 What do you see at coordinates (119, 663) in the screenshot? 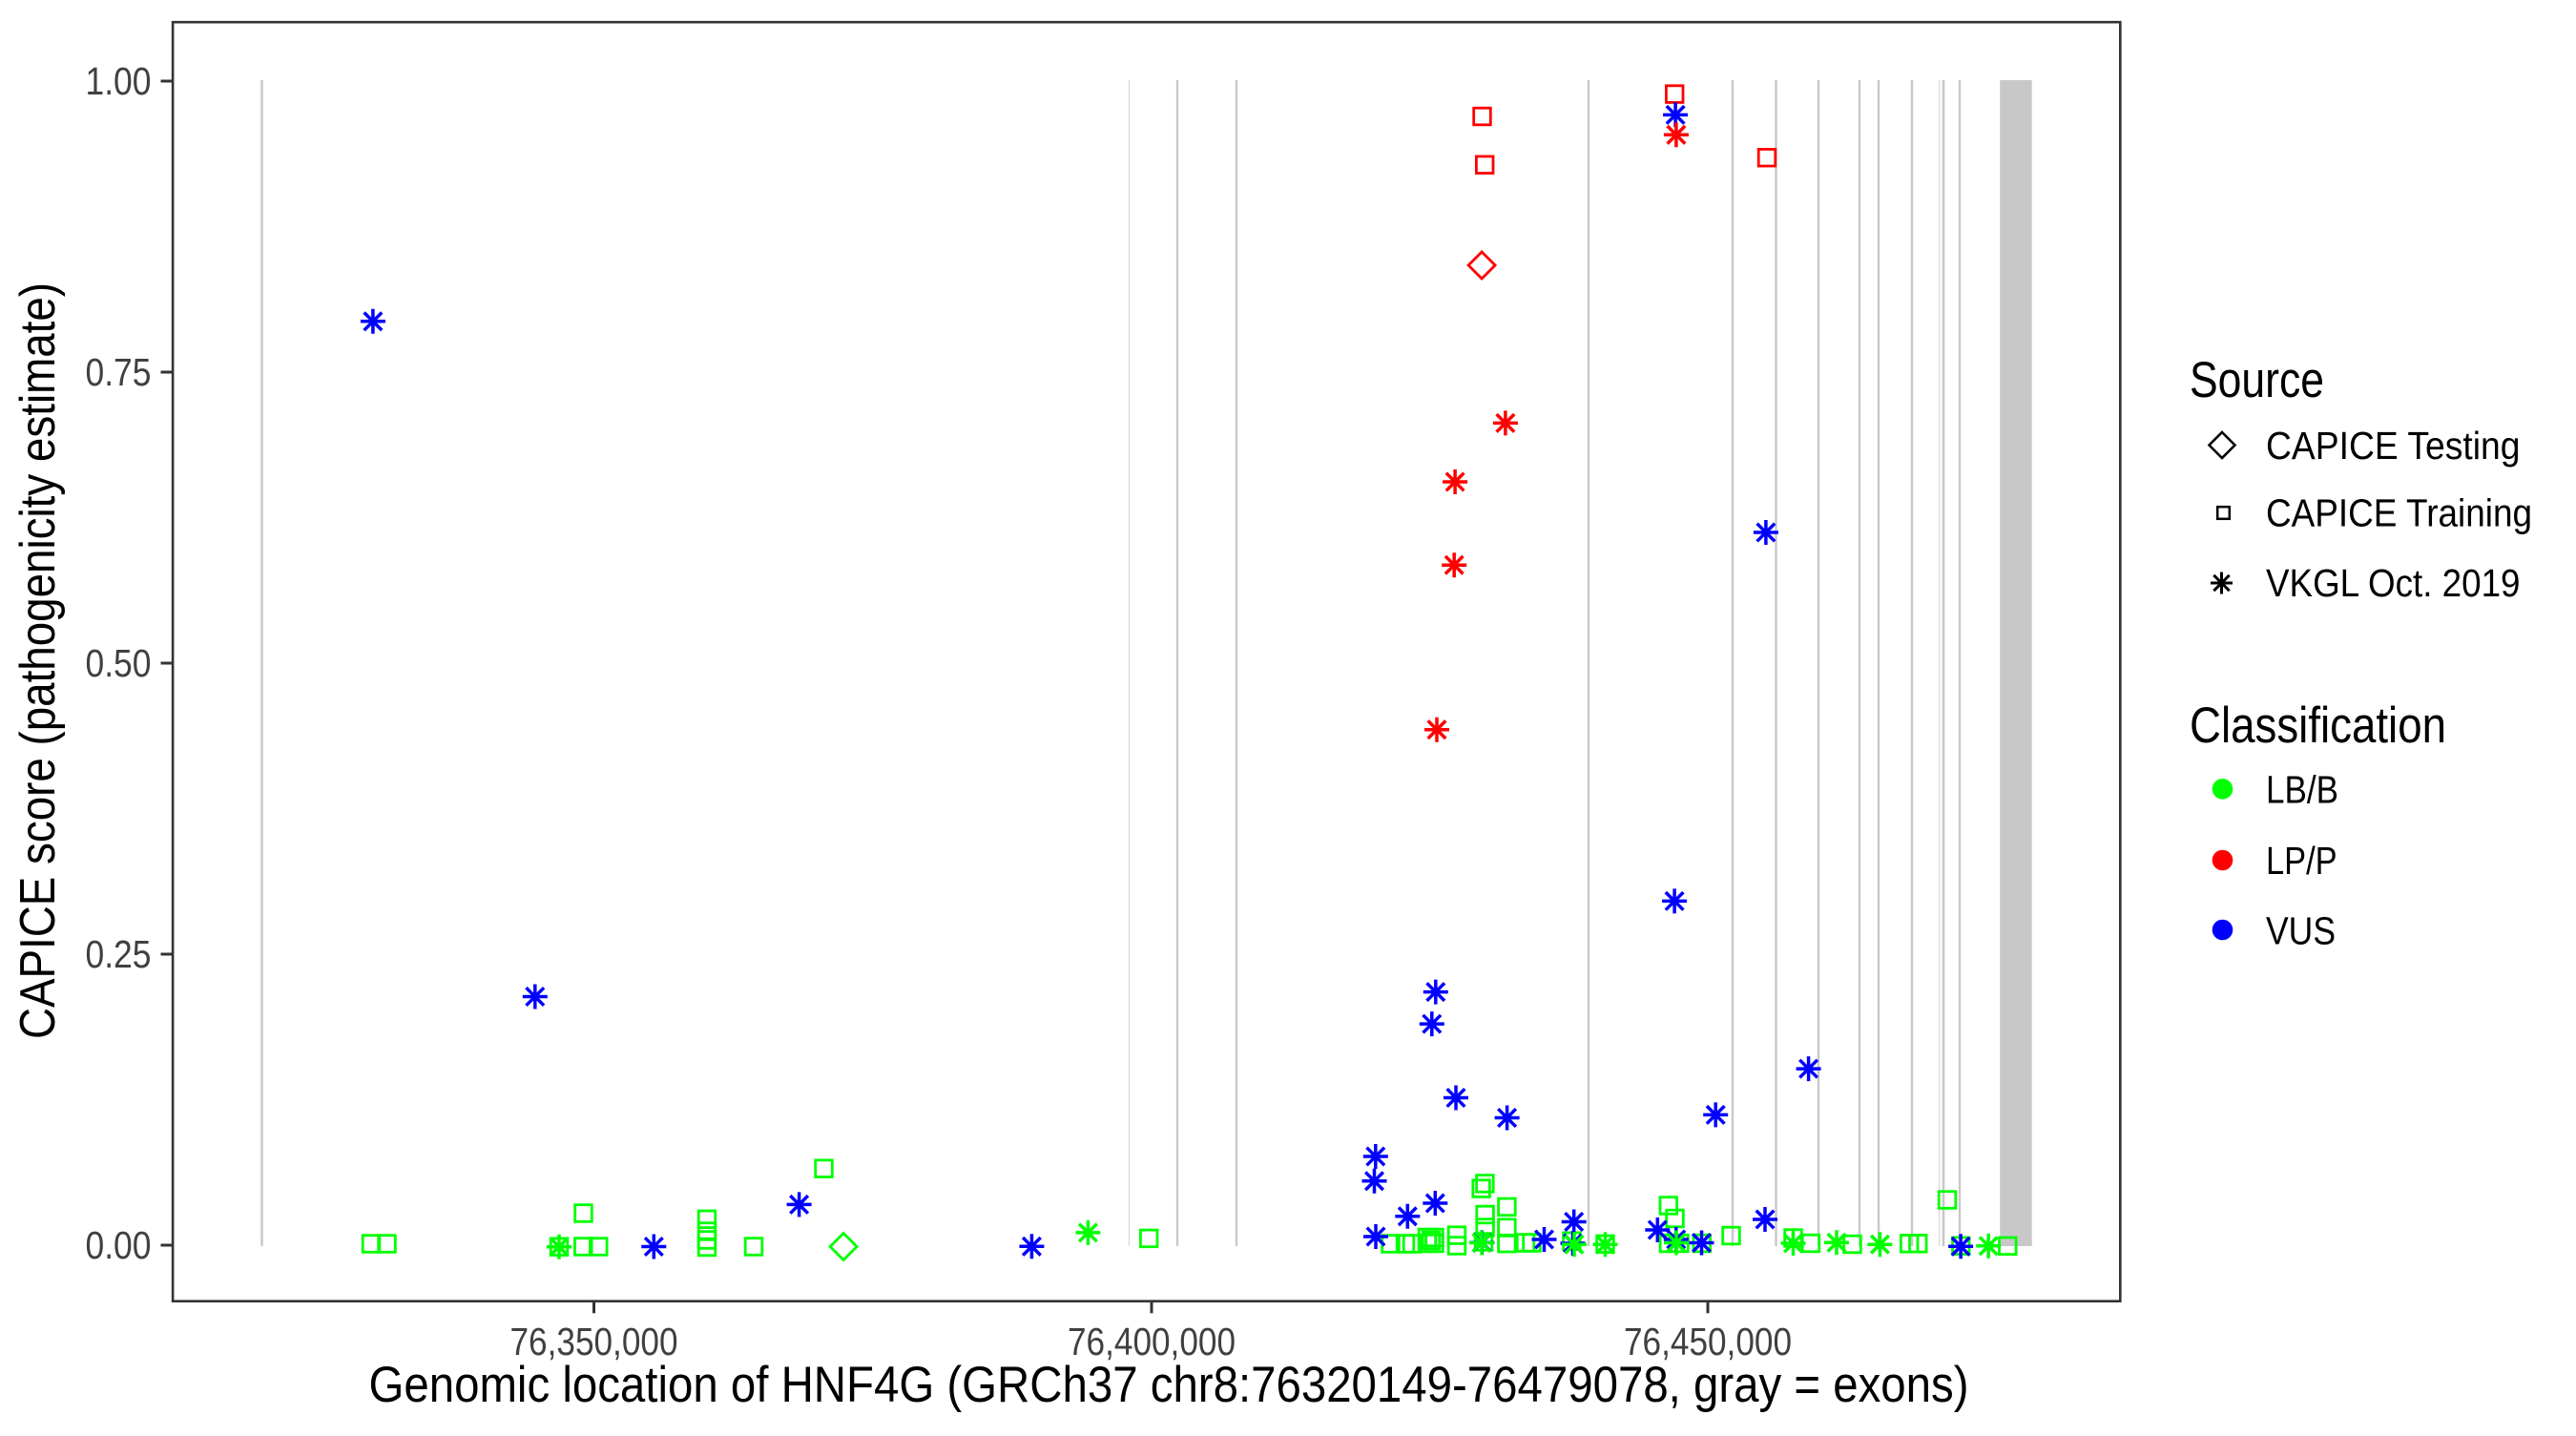
I see `svg-text: 0.50` at bounding box center [119, 663].